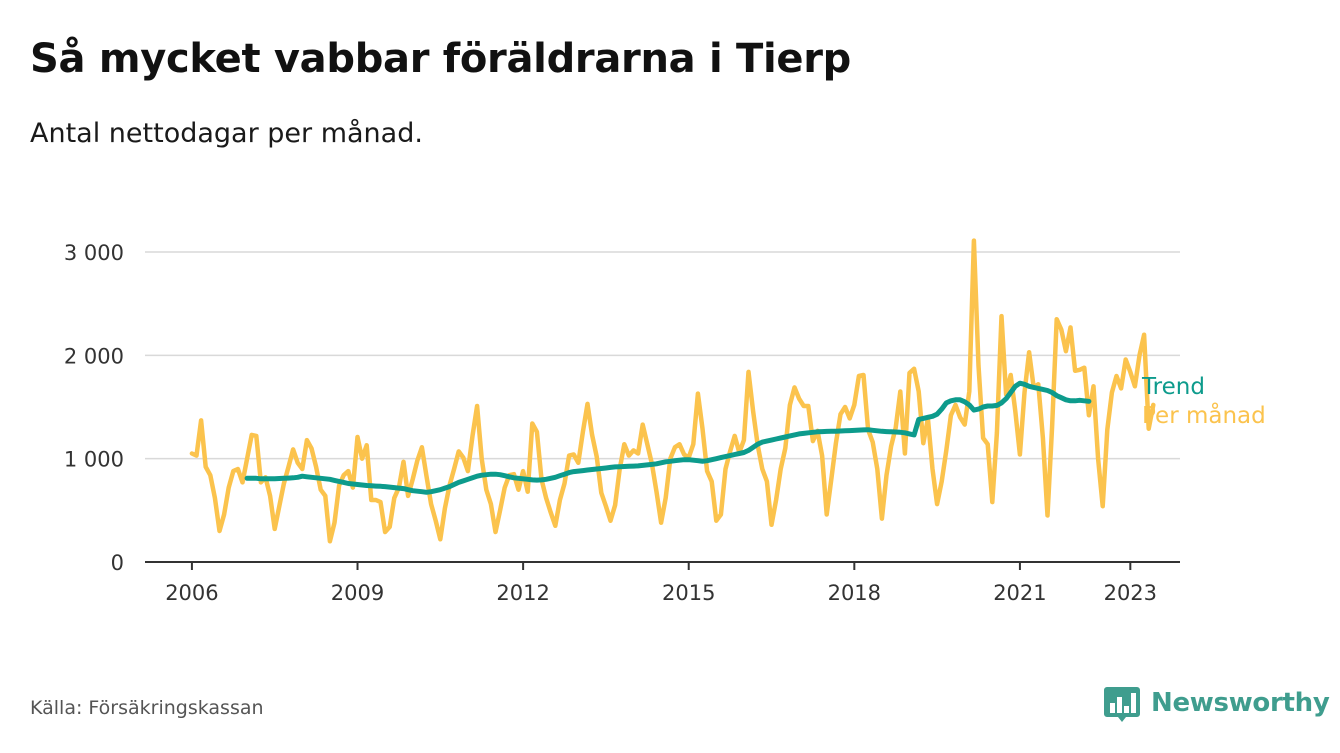 The image size is (1340, 753). I want to click on trend-label: Trend, so click(1173, 387).